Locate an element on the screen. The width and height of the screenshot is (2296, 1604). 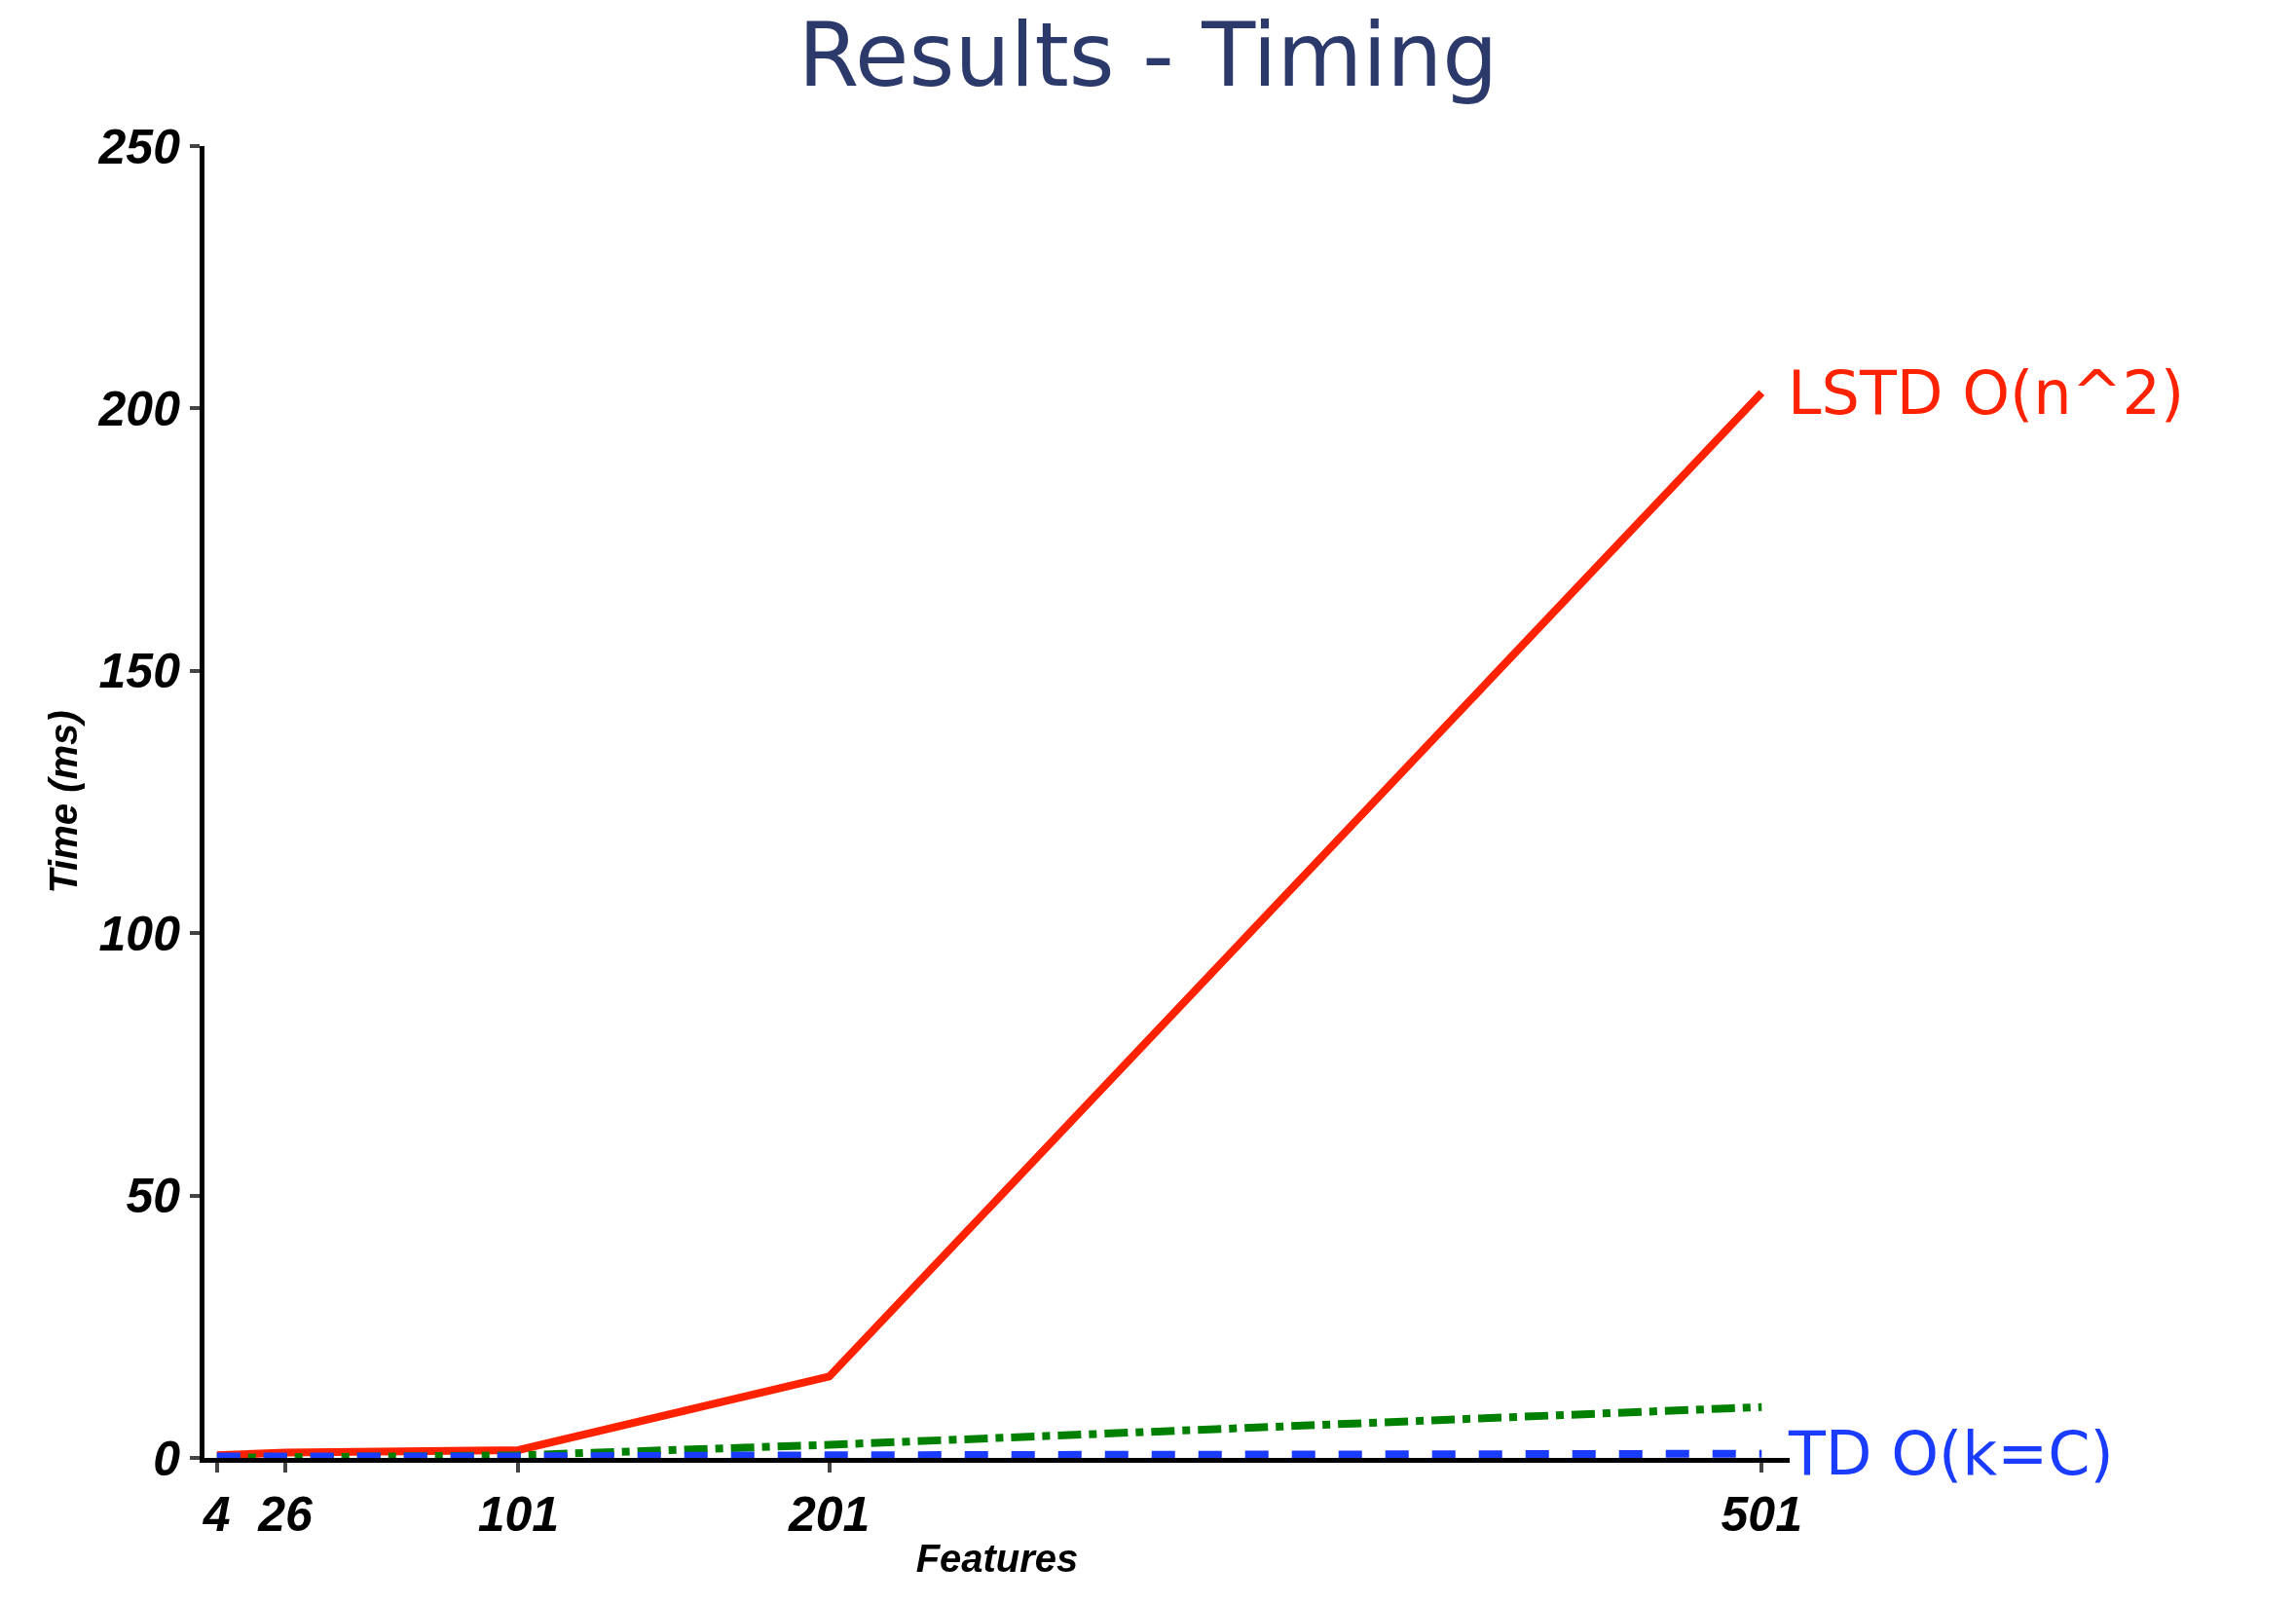
y-tick-label: 150 is located at coordinates (140, 671).